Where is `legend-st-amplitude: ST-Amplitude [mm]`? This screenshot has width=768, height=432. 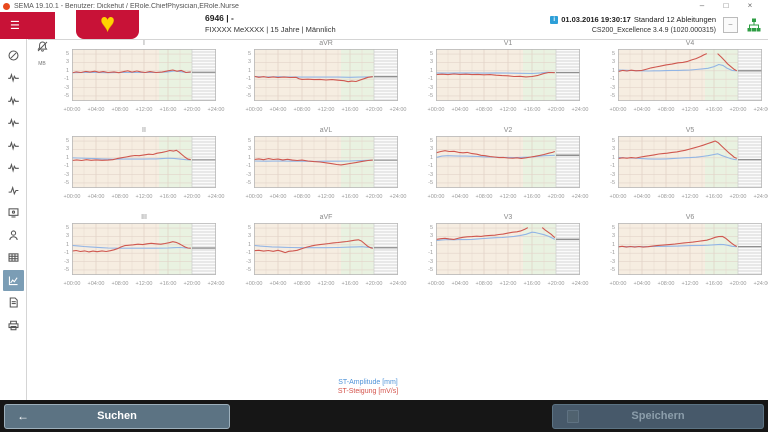
legend-st-amplitude: ST-Amplitude [mm] is located at coordinates (368, 382).